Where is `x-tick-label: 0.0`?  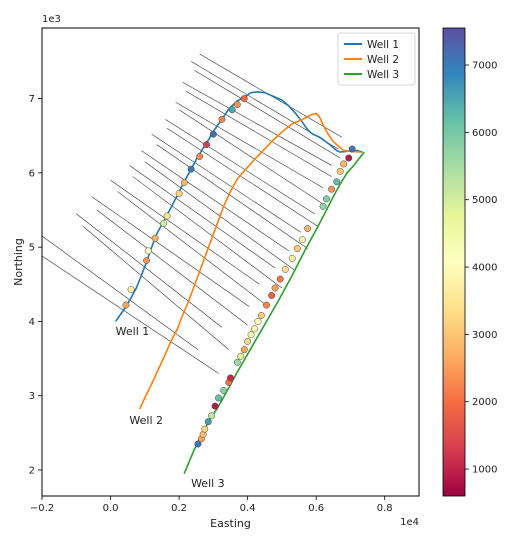
x-tick-label: 0.0 is located at coordinates (111, 508).